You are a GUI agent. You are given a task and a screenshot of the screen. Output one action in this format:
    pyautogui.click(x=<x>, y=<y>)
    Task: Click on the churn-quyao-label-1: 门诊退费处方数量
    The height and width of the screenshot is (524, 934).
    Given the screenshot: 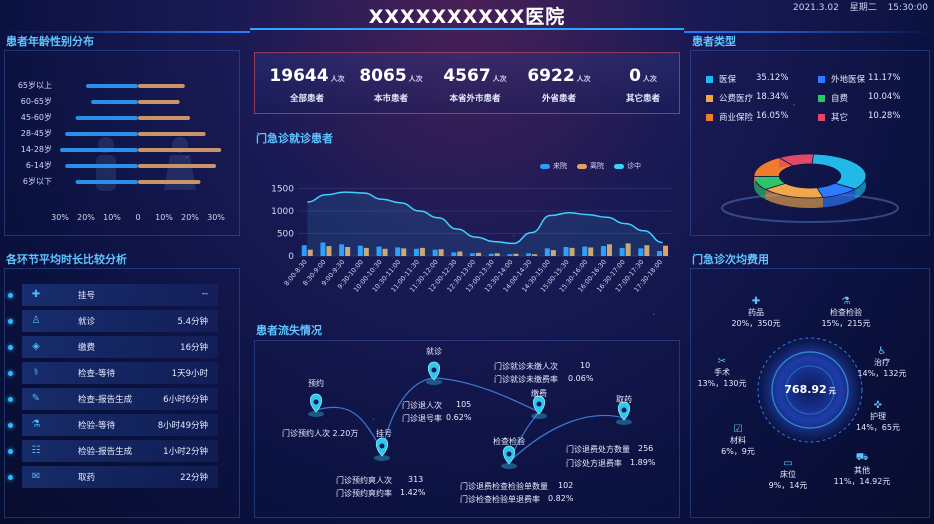 What is the action you would take?
    pyautogui.click(x=598, y=449)
    